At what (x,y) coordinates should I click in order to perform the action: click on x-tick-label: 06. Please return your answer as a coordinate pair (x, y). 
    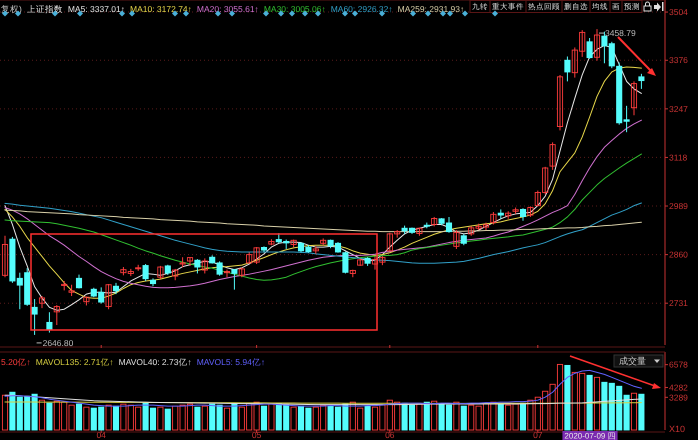
    Looking at the image, I should click on (390, 435).